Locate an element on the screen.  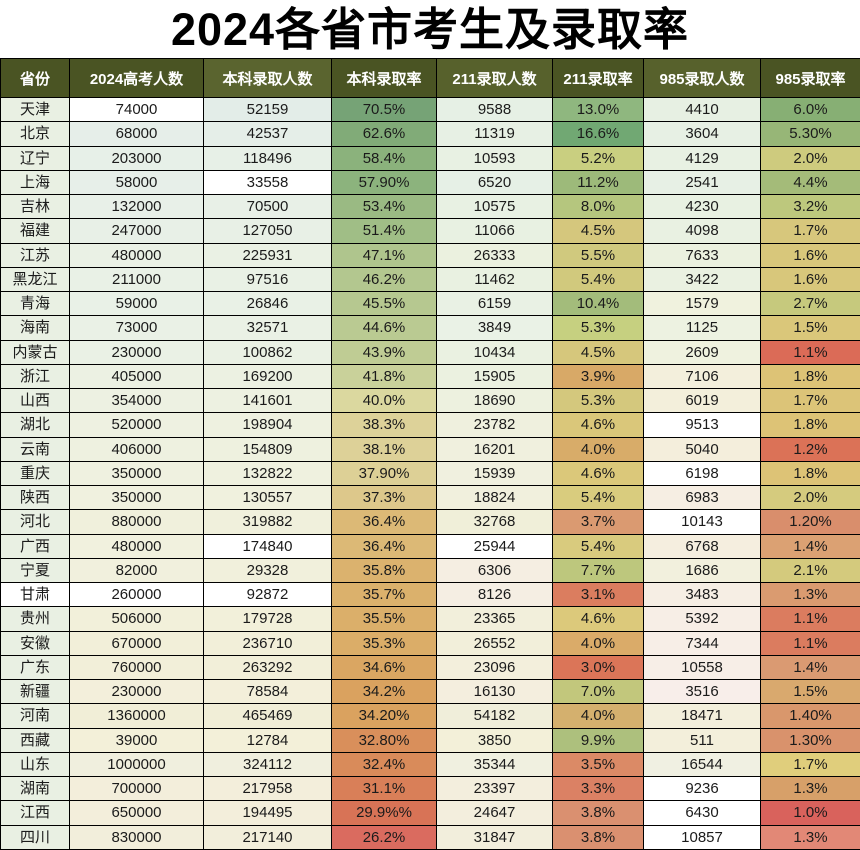
table-cell: 3.8% is located at coordinates (598, 837).